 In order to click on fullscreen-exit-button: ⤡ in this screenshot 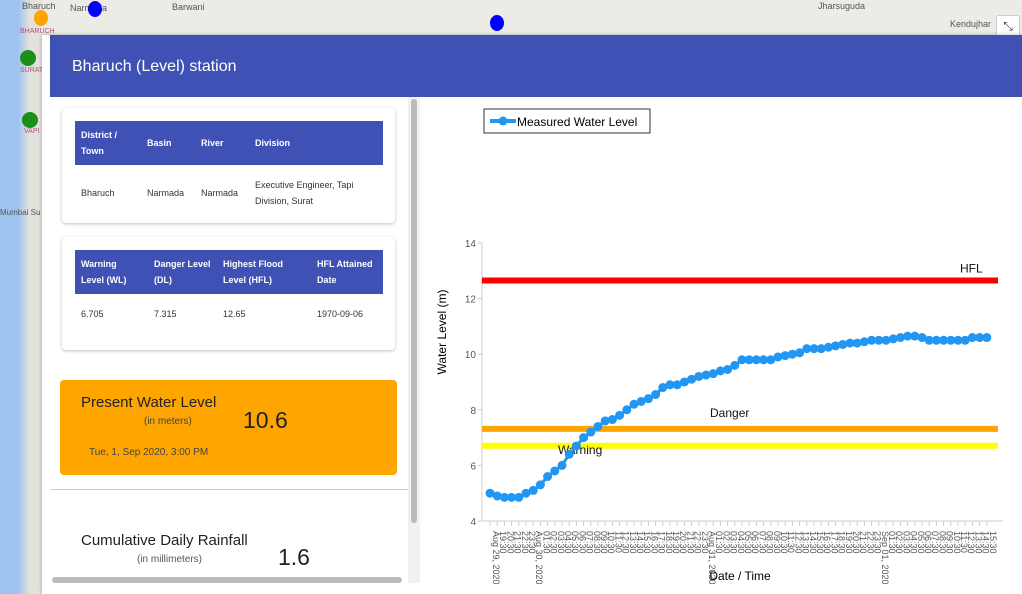, I will do `click(1008, 26)`.